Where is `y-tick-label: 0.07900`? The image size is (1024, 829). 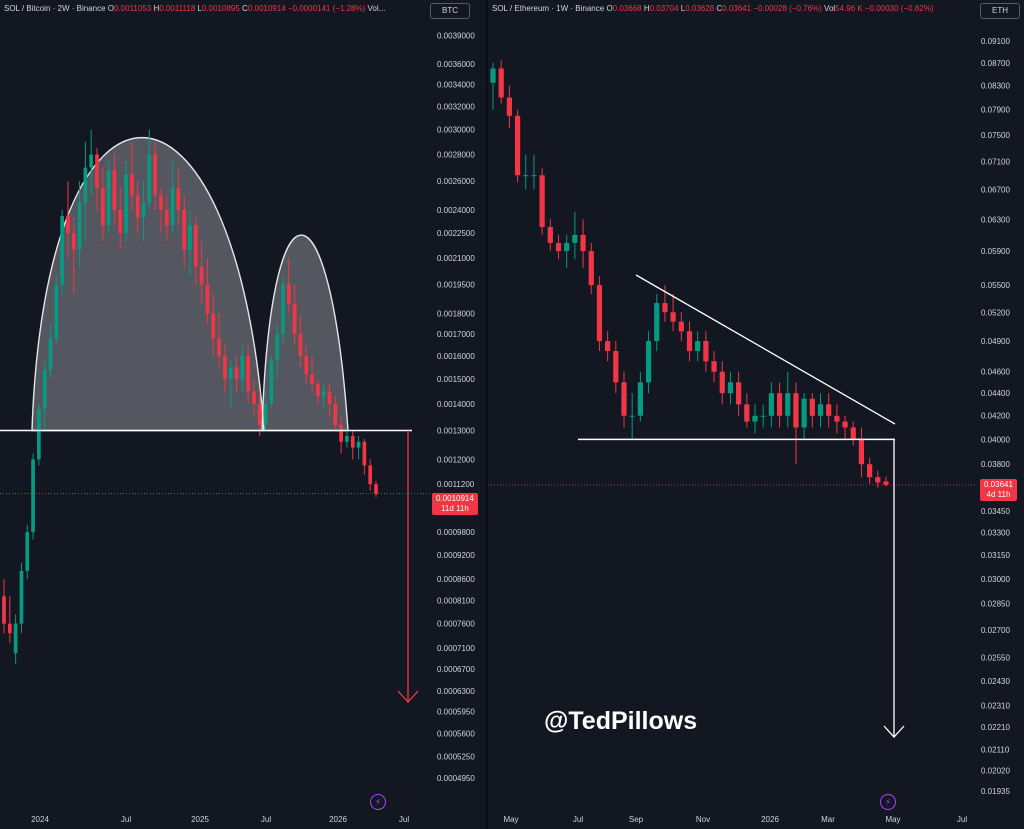
y-tick-label: 0.07900 is located at coordinates (995, 110).